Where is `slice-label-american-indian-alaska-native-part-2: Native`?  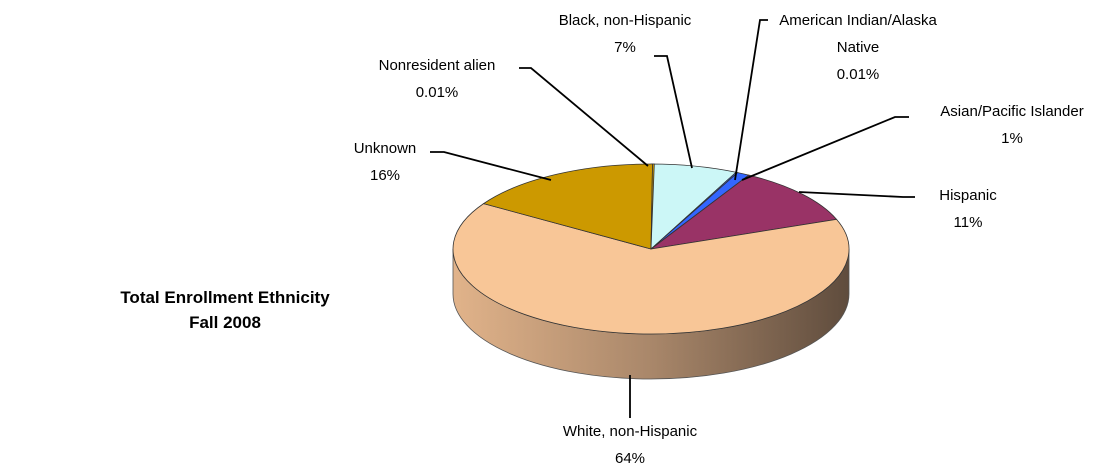
slice-label-american-indian-alaska-native-part-2: Native is located at coordinates (858, 47).